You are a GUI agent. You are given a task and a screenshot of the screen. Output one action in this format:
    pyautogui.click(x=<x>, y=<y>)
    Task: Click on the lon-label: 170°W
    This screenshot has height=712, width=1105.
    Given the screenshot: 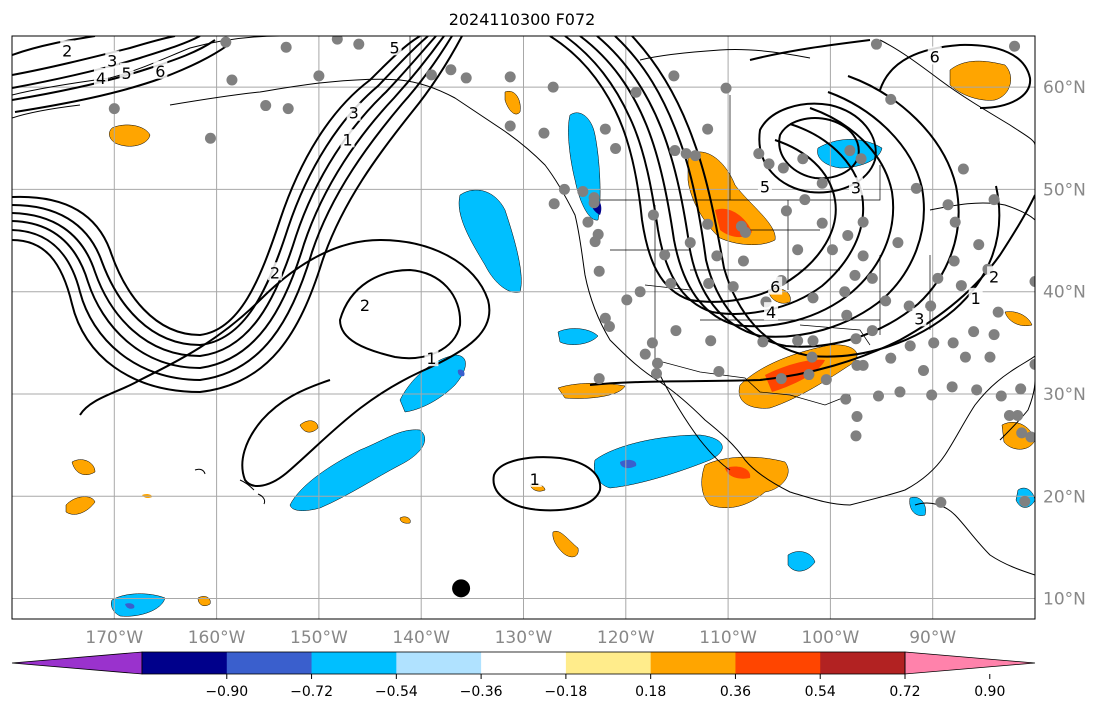 What is the action you would take?
    pyautogui.click(x=114, y=638)
    